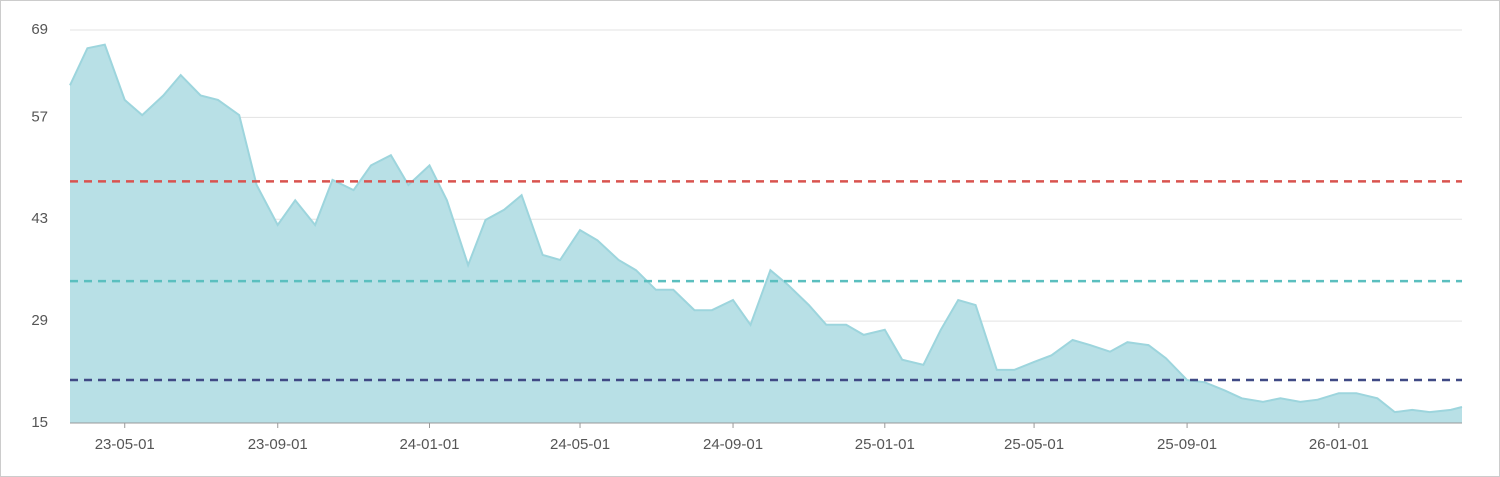  I want to click on x-tick-label: 25-09-01, so click(1187, 444).